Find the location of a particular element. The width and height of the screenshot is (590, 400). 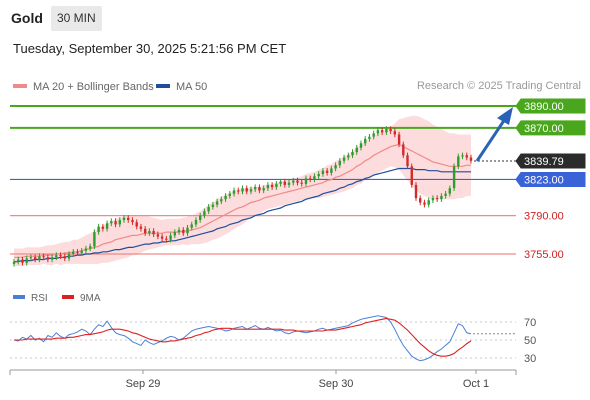

ma50-swatch is located at coordinates (163, 86).